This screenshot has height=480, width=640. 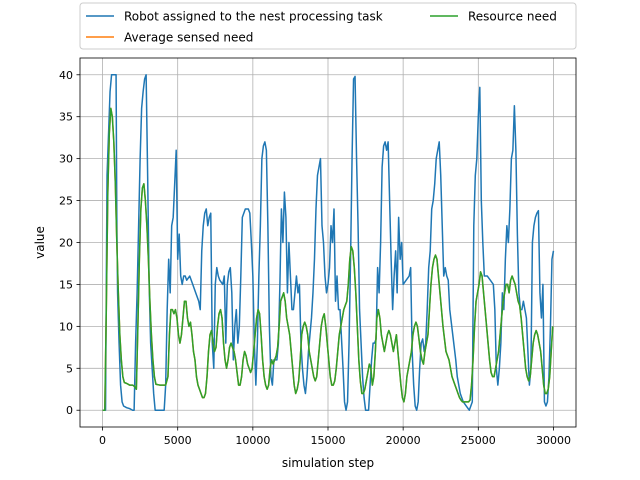 What do you see at coordinates (178, 440) in the screenshot?
I see `x-tick-label: 5000` at bounding box center [178, 440].